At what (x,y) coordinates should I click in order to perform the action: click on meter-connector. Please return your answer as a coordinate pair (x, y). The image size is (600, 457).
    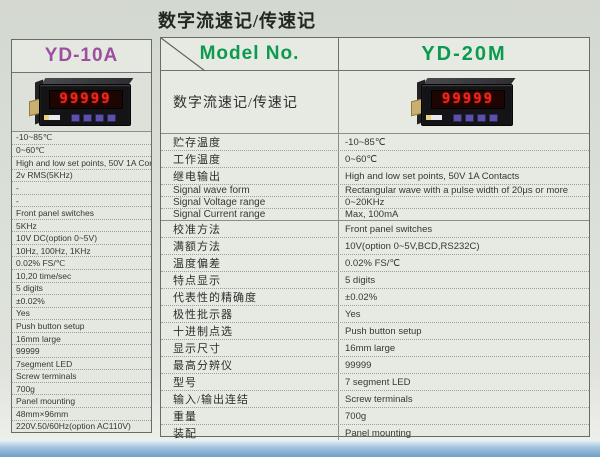
    Looking at the image, I should click on (34, 107).